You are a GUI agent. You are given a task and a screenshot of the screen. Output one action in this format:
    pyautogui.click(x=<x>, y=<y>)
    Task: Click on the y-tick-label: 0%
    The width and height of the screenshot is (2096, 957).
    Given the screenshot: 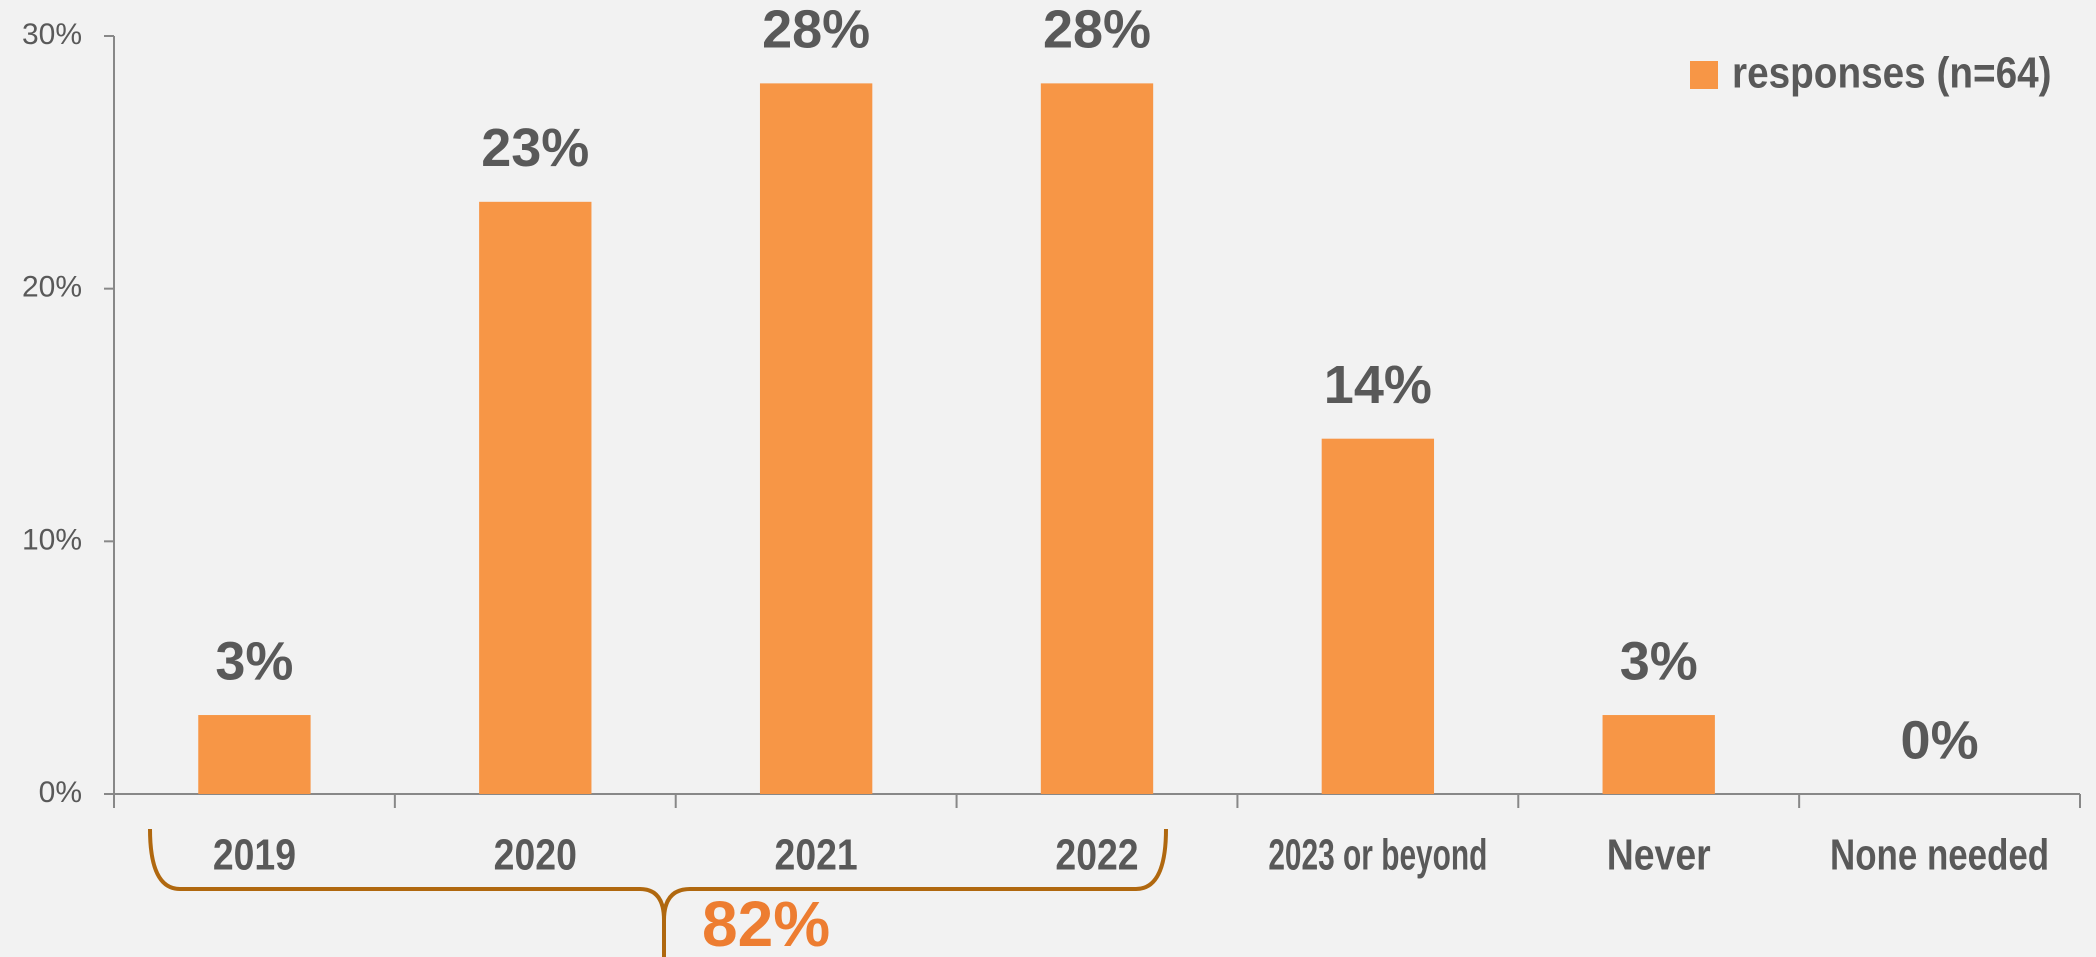 What is the action you would take?
    pyautogui.click(x=60, y=792)
    